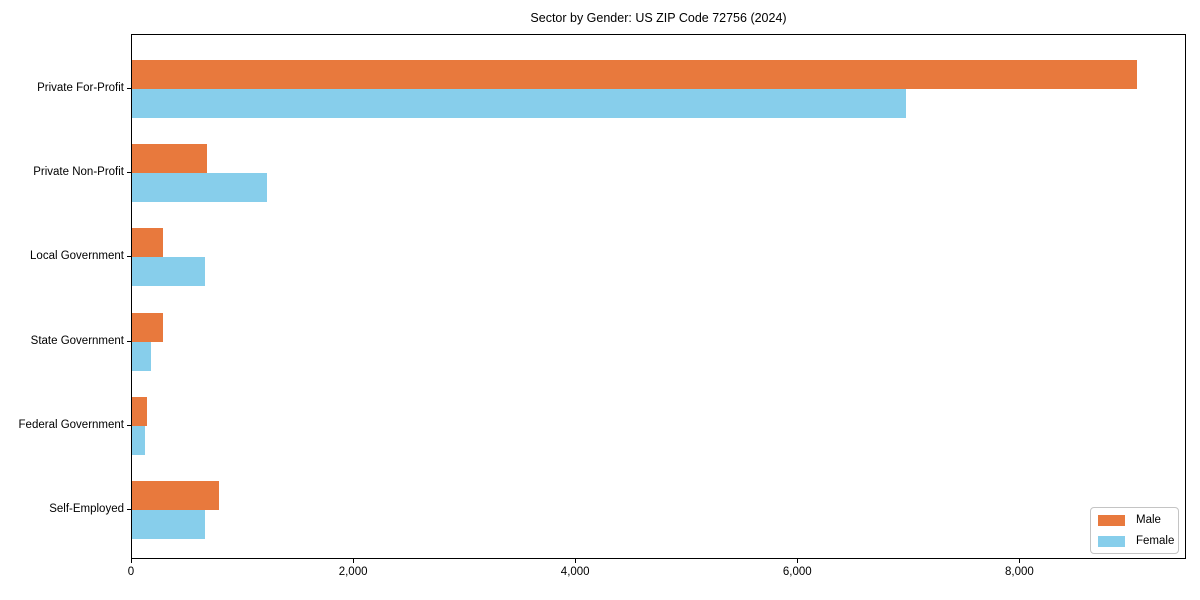 The height and width of the screenshot is (600, 1200). I want to click on legend-label-female: Female, so click(1155, 541).